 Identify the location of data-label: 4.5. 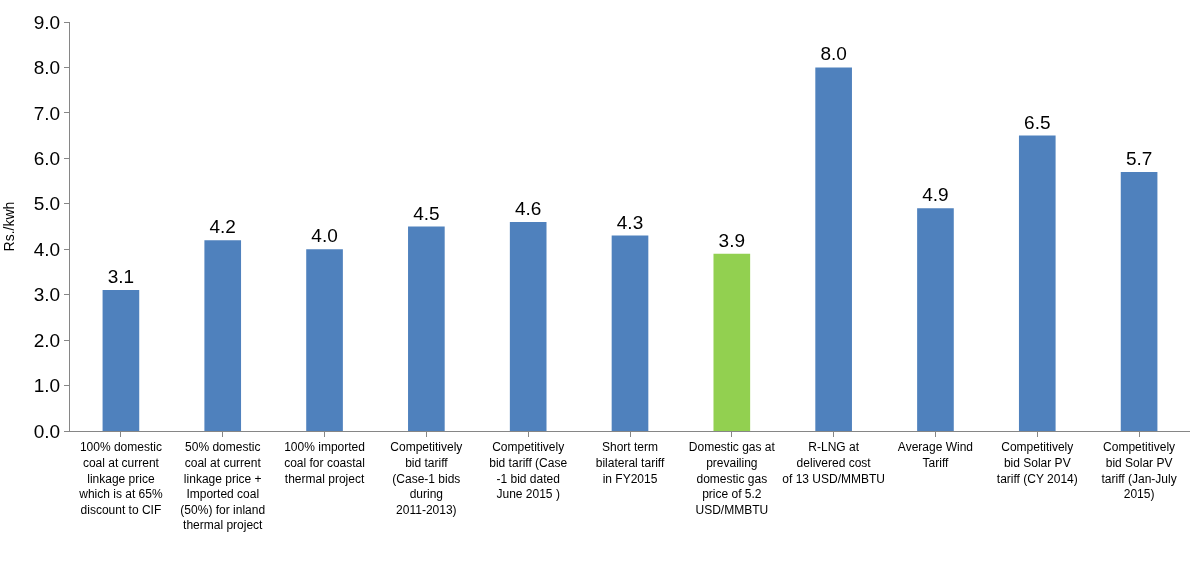
(426, 213).